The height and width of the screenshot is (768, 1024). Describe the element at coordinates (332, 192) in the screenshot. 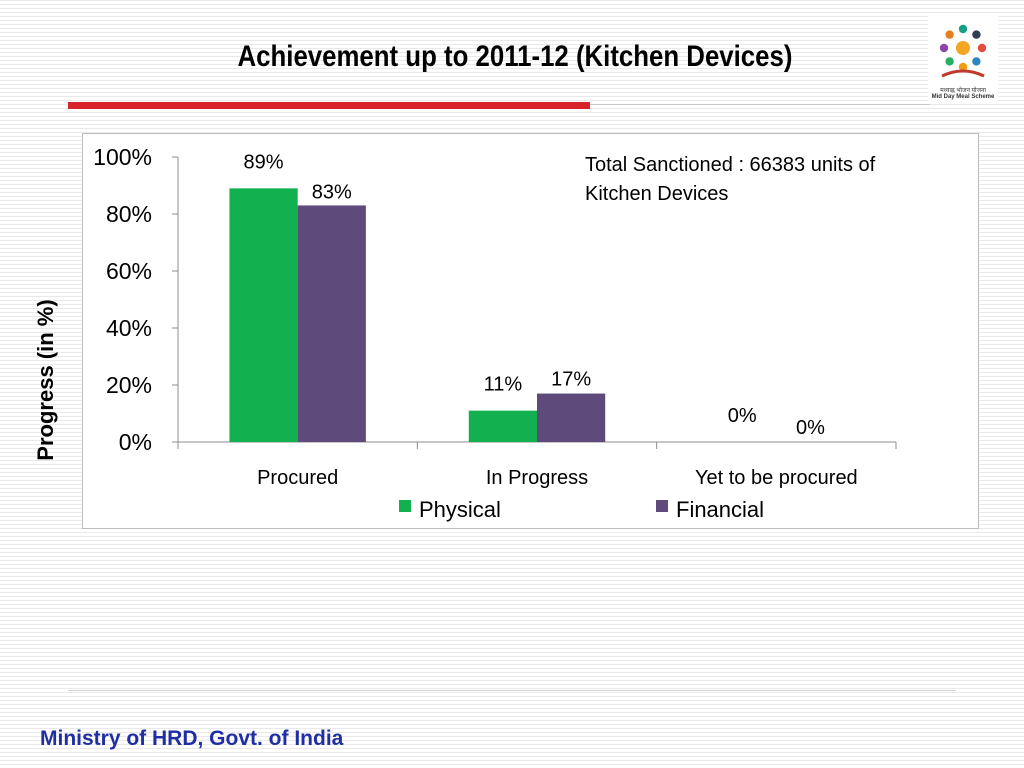

I see `data-label: 83%` at that location.